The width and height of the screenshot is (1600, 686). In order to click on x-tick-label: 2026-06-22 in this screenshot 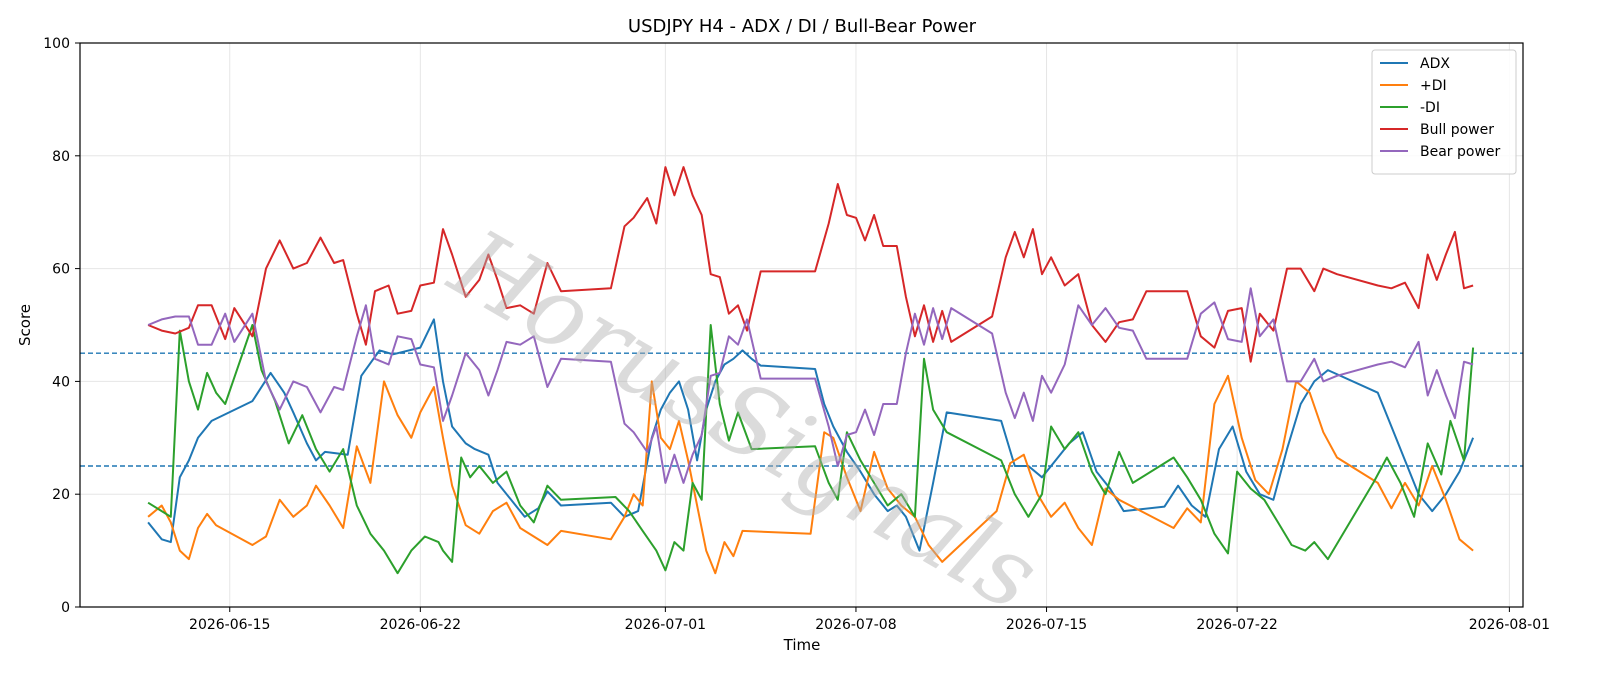, I will do `click(420, 625)`.